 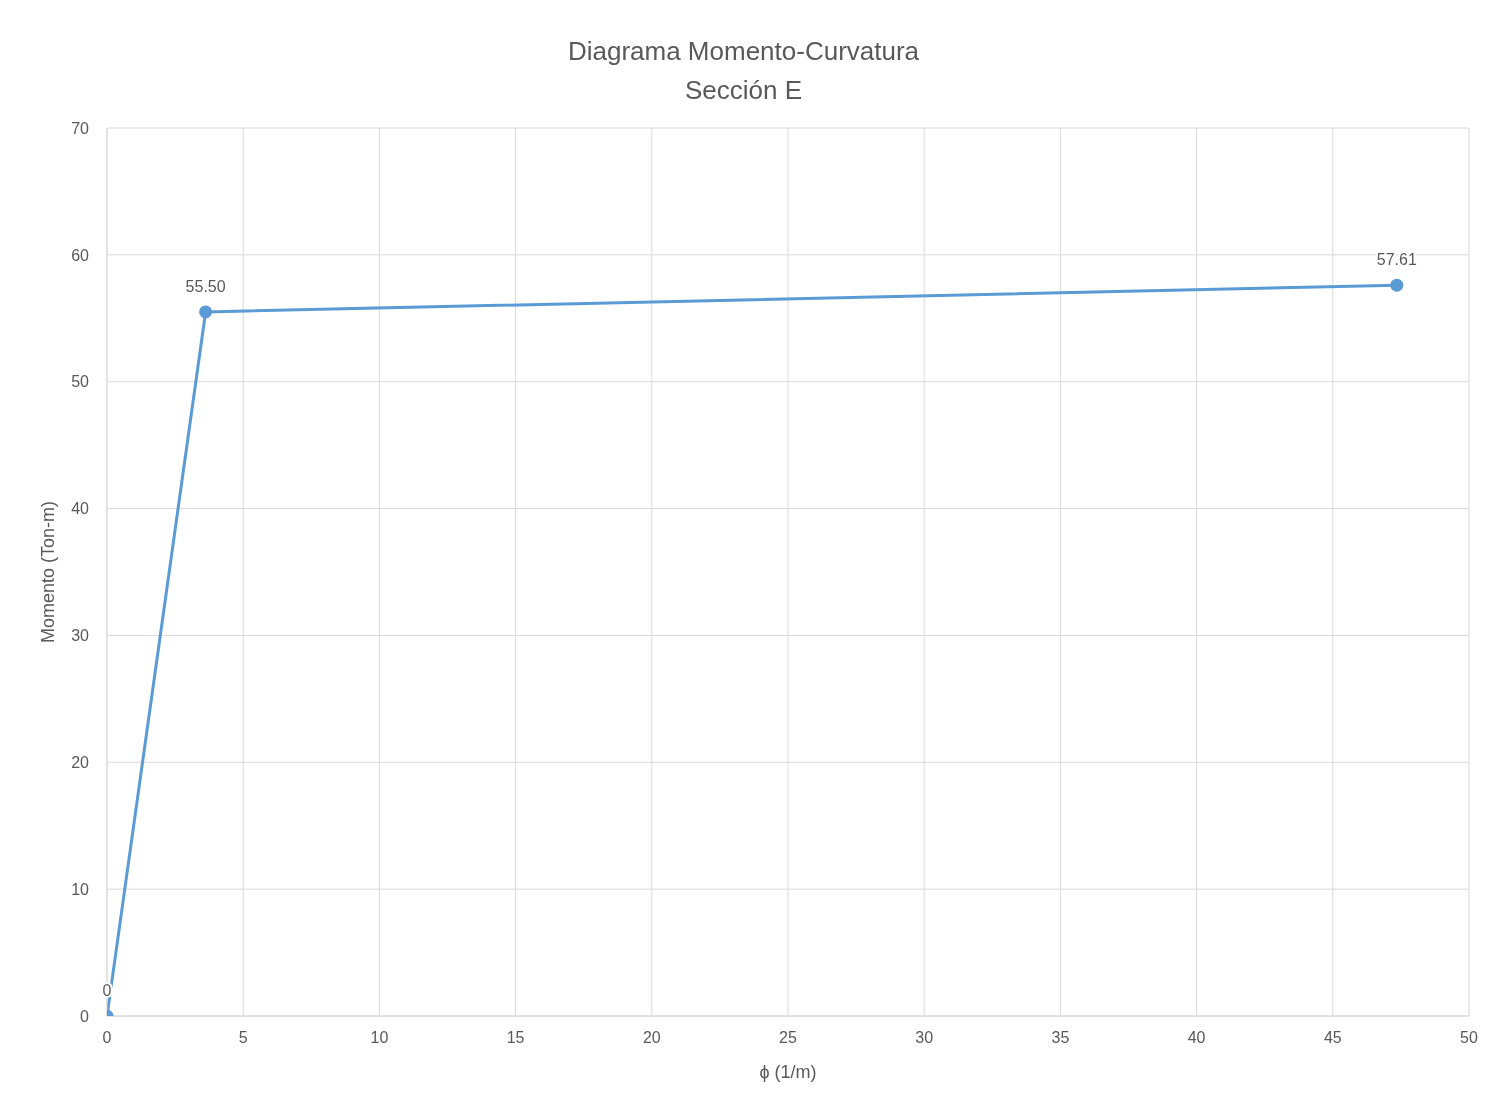 I want to click on x-tick-label: 50, so click(x=1469, y=1038).